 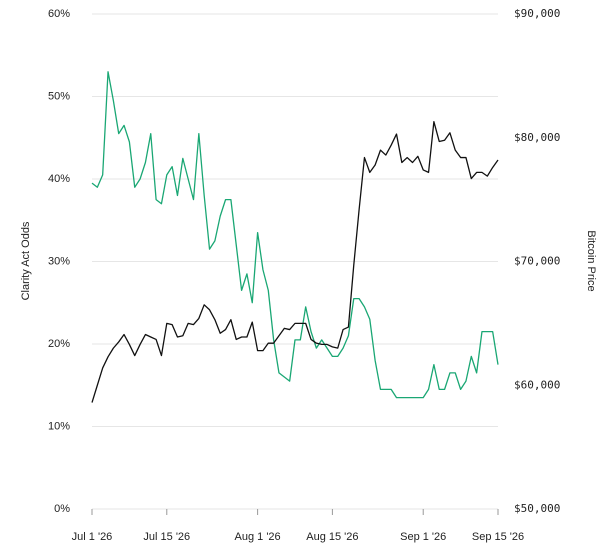 I want to click on y2-tick-label: $80,000, so click(x=537, y=137).